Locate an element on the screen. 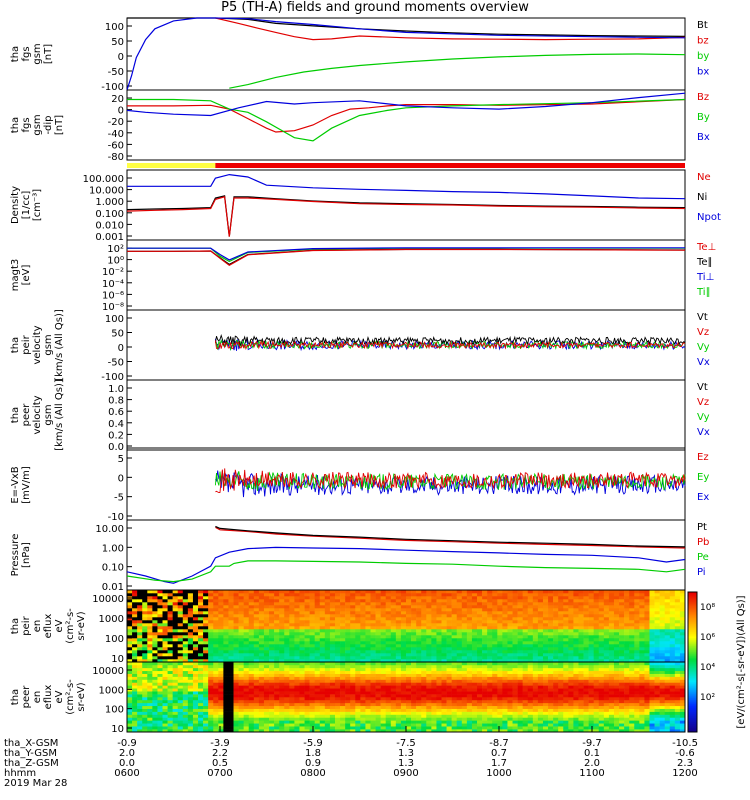 The image size is (750, 800). legend-entry: Vz is located at coordinates (703, 402).